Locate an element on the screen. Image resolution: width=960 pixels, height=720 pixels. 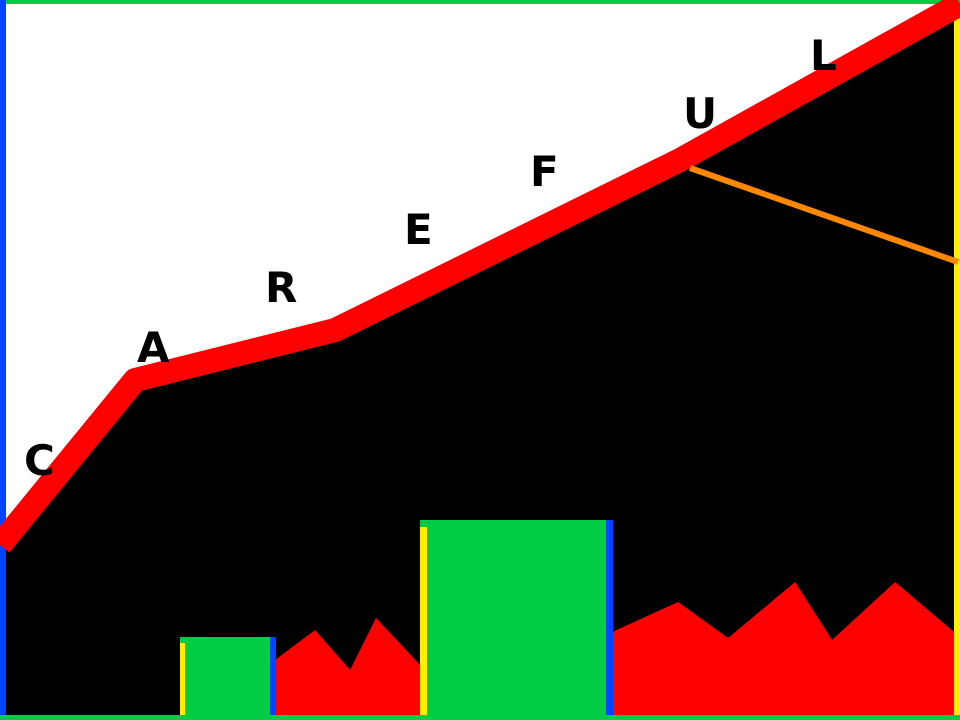
letter-l: L is located at coordinates (823, 55).